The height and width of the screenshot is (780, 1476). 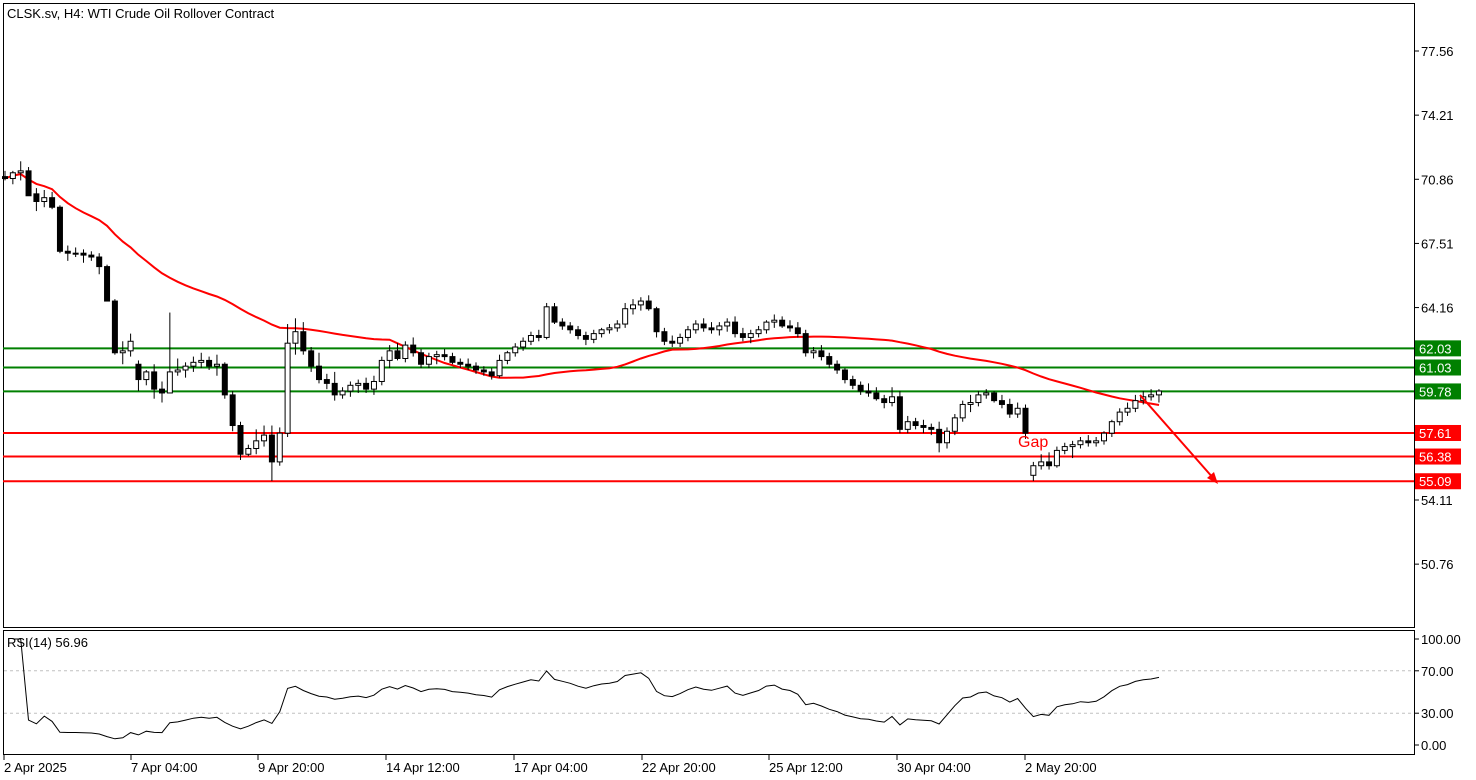 I want to click on rsi-tick-label: 30.00, so click(x=1437, y=713).